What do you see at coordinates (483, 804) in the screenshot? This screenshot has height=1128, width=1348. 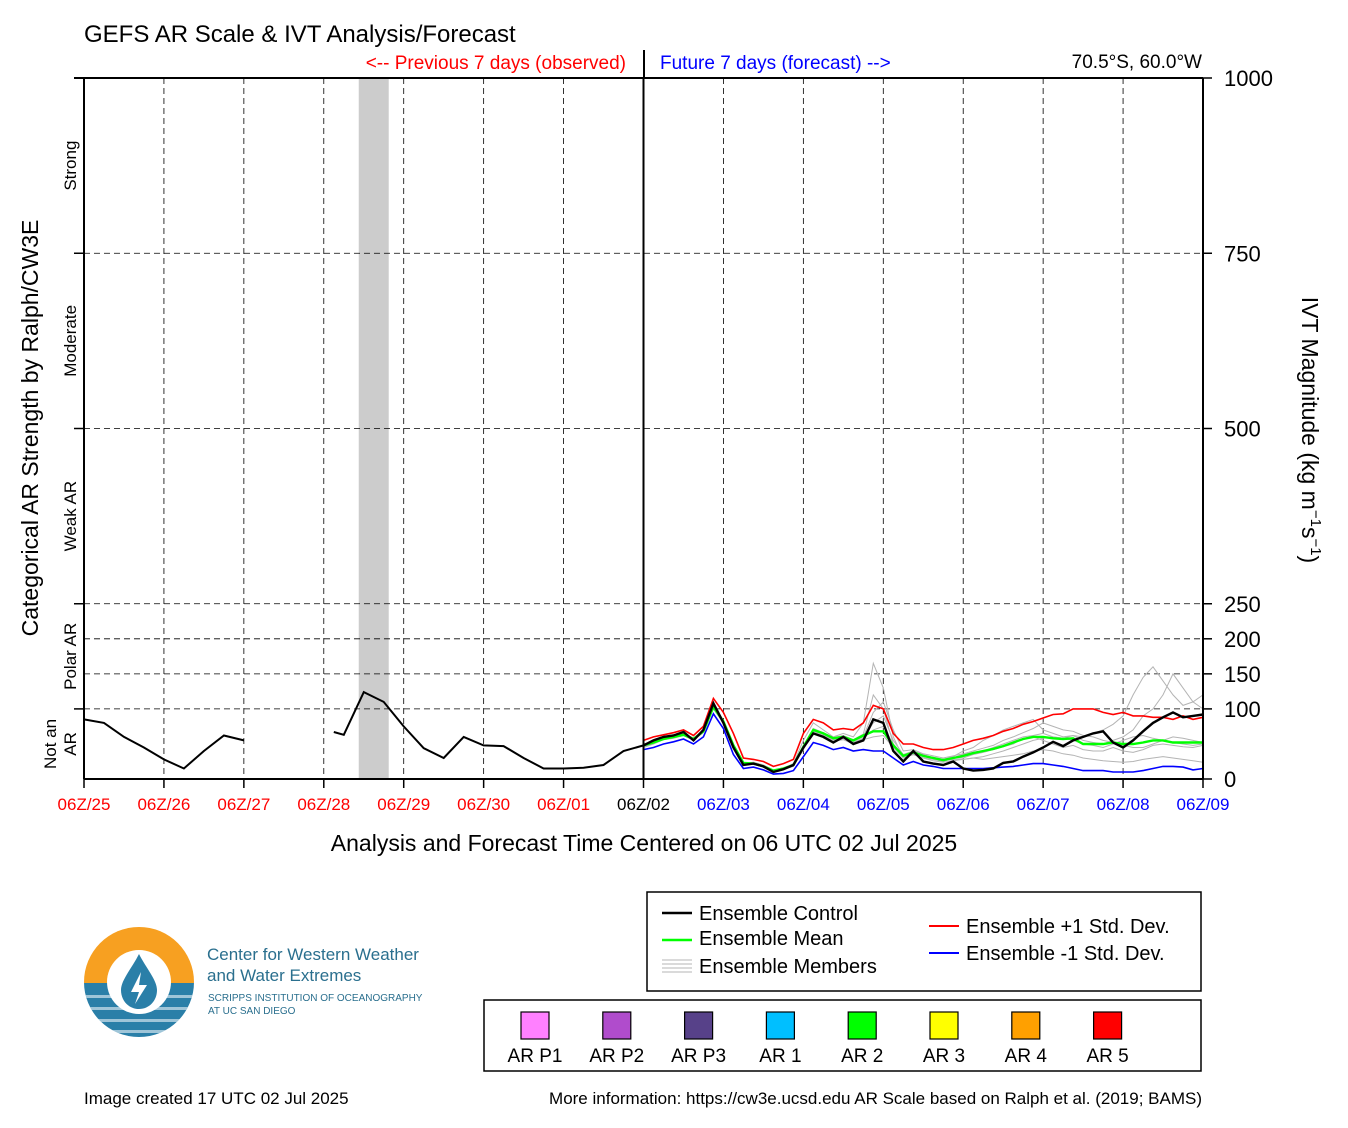 I see `x-tick-label: 06Z/30` at bounding box center [483, 804].